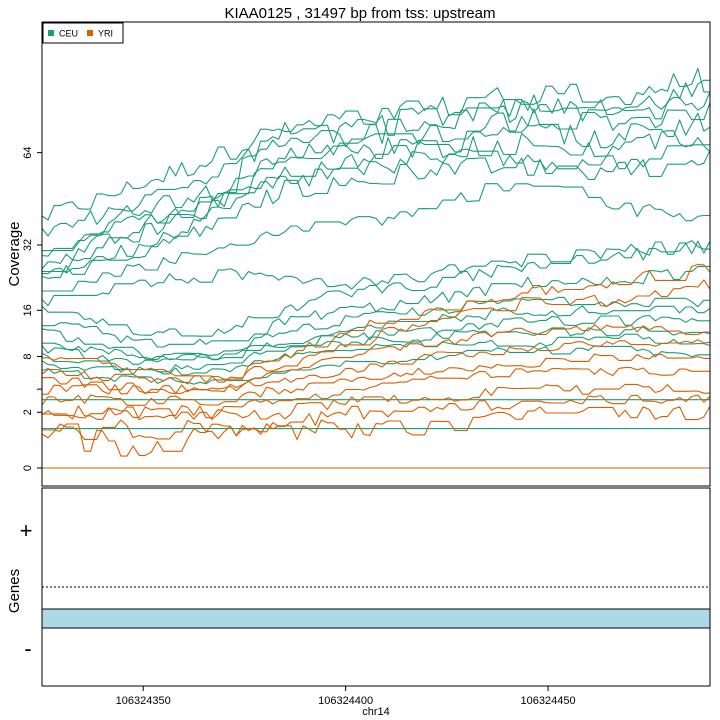 The height and width of the screenshot is (720, 720). I want to click on legend-box, so click(83, 33).